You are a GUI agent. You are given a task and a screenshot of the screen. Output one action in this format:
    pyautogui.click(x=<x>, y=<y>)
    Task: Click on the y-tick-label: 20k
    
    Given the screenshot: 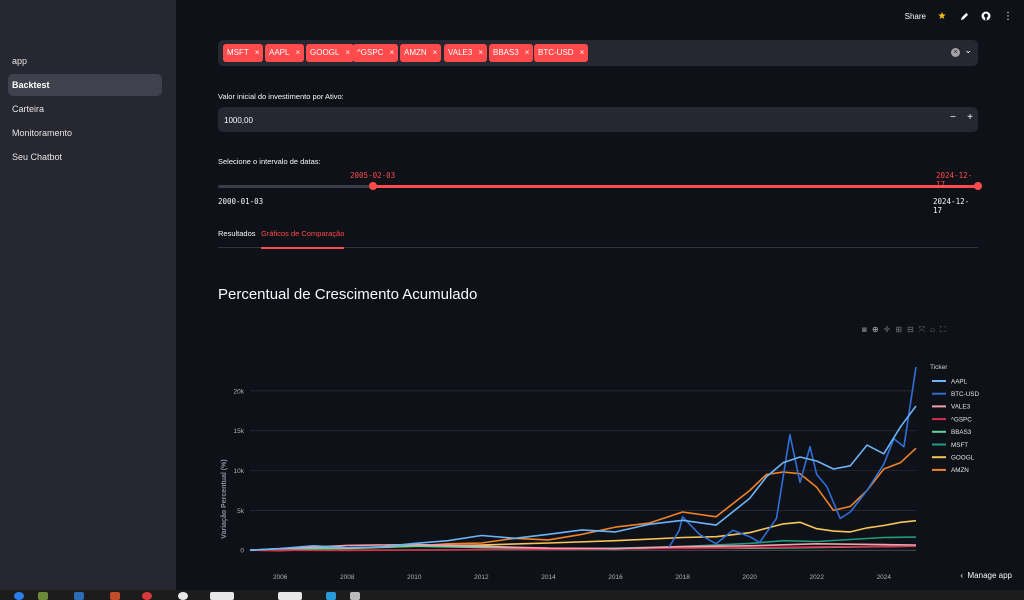 What is the action you would take?
    pyautogui.click(x=239, y=391)
    